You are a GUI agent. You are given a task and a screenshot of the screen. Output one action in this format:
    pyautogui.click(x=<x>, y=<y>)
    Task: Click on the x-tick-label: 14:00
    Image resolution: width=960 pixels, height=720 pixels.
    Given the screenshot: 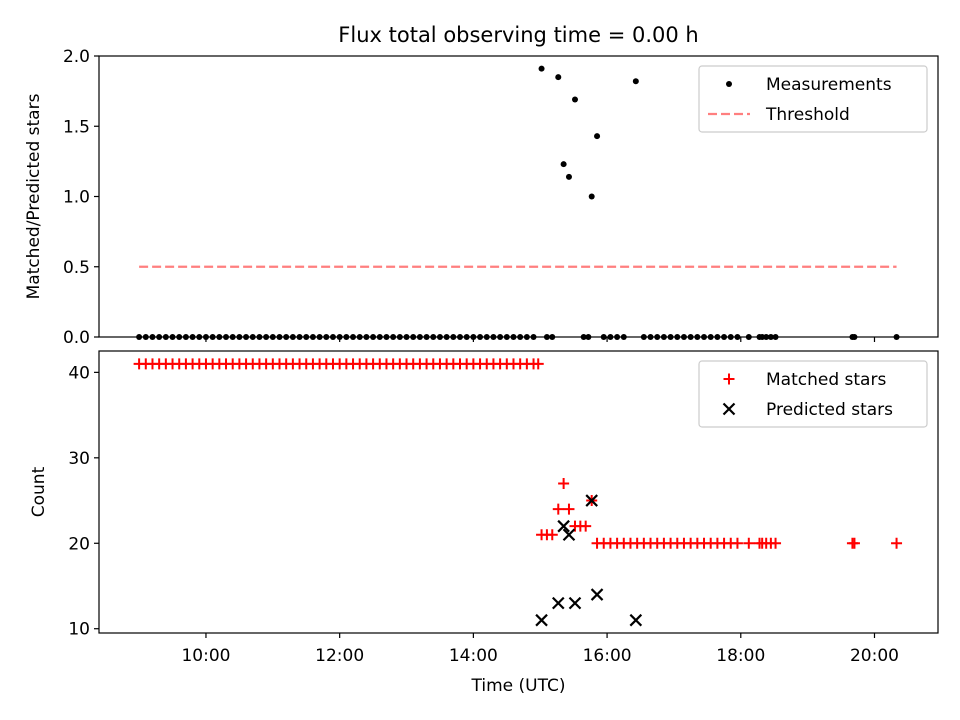 What is the action you would take?
    pyautogui.click(x=473, y=656)
    